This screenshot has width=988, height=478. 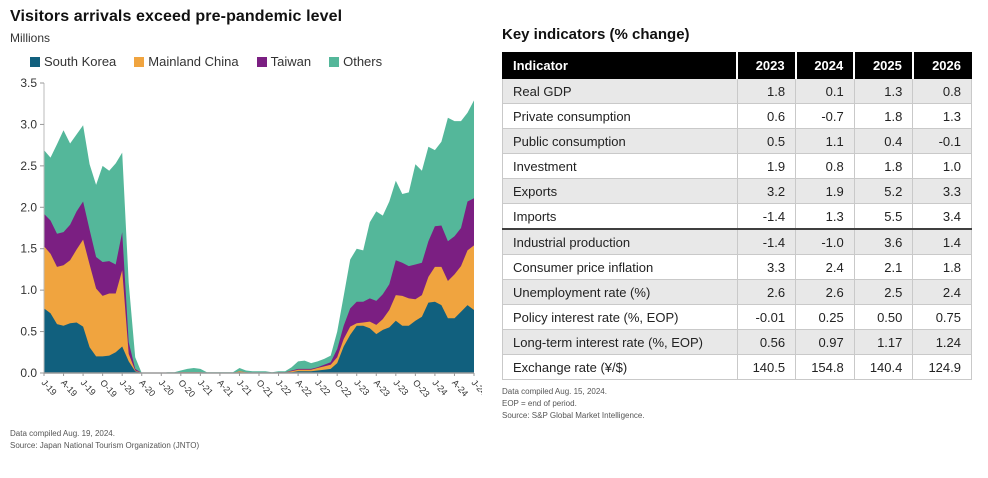 What do you see at coordinates (35, 61) in the screenshot?
I see `legend-swatch-south-korea` at bounding box center [35, 61].